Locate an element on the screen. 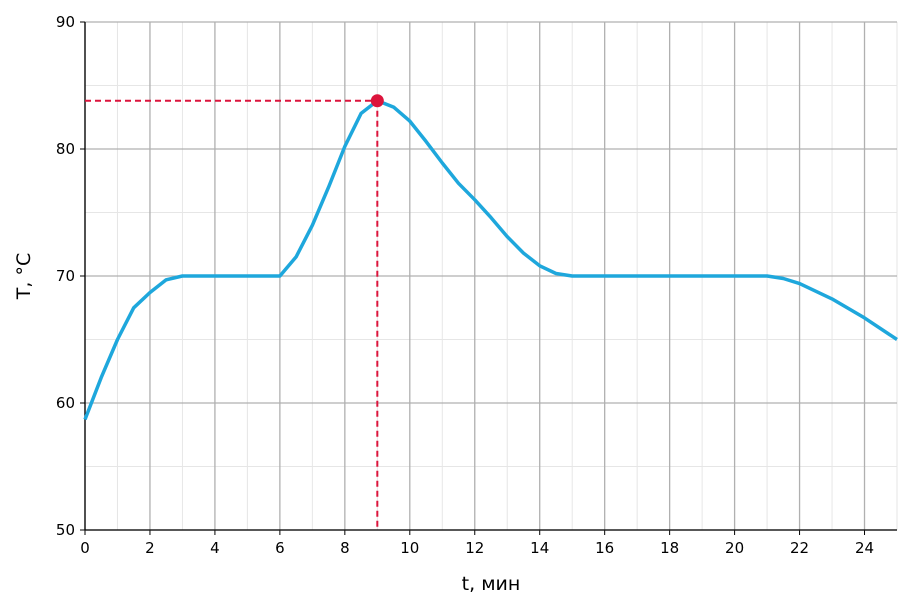  x-tick-label: 0 is located at coordinates (85, 548).